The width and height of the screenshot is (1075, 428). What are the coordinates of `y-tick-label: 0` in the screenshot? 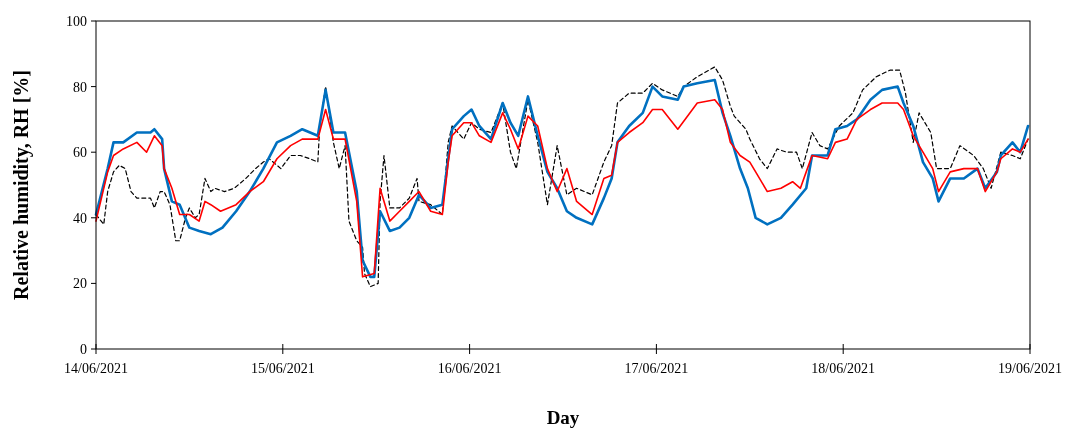 It's located at (83, 349).